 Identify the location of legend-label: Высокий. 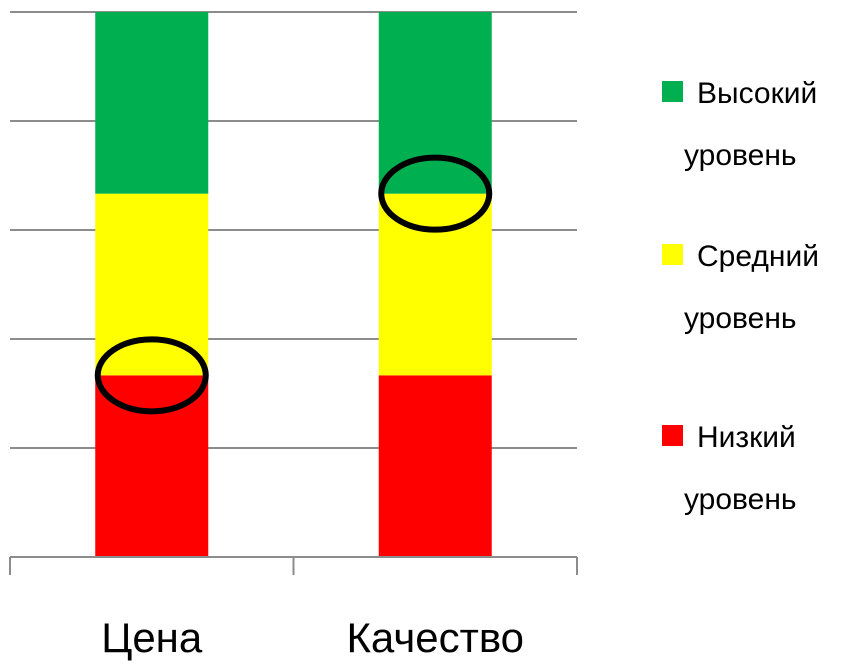
(757, 93).